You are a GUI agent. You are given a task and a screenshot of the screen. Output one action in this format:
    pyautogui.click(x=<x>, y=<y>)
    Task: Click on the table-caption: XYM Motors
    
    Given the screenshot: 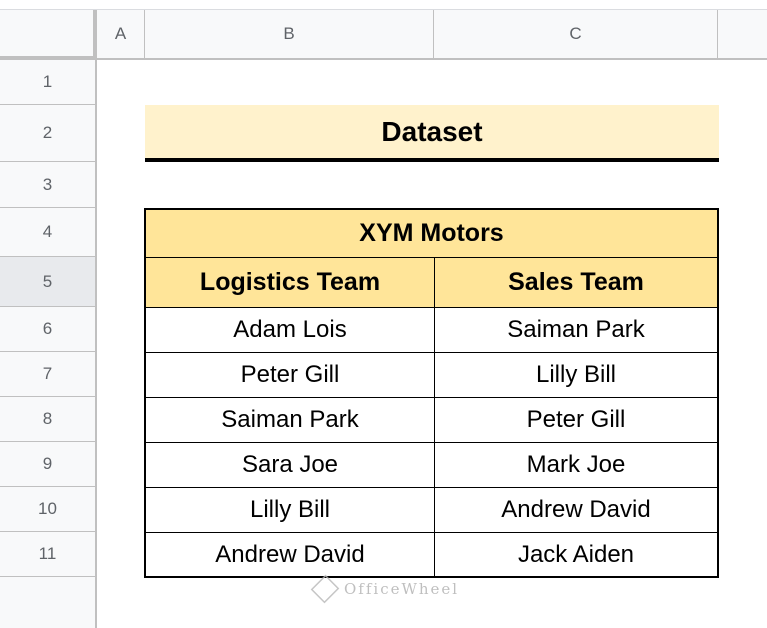 What is the action you would take?
    pyautogui.click(x=431, y=233)
    